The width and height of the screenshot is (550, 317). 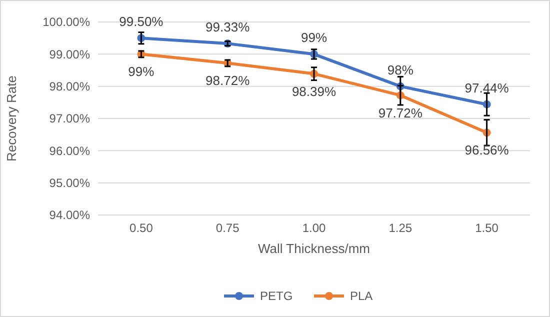 I want to click on y-axis-title: Recovery Rate, so click(x=11, y=119).